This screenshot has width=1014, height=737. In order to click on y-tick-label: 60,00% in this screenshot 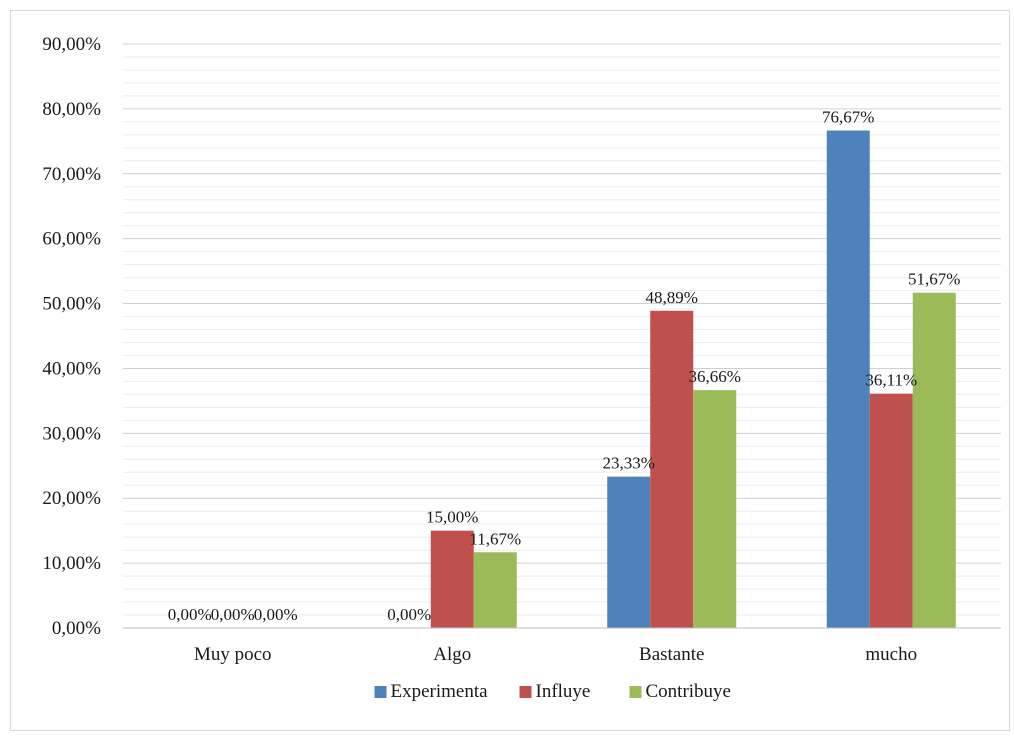, I will do `click(71, 239)`.